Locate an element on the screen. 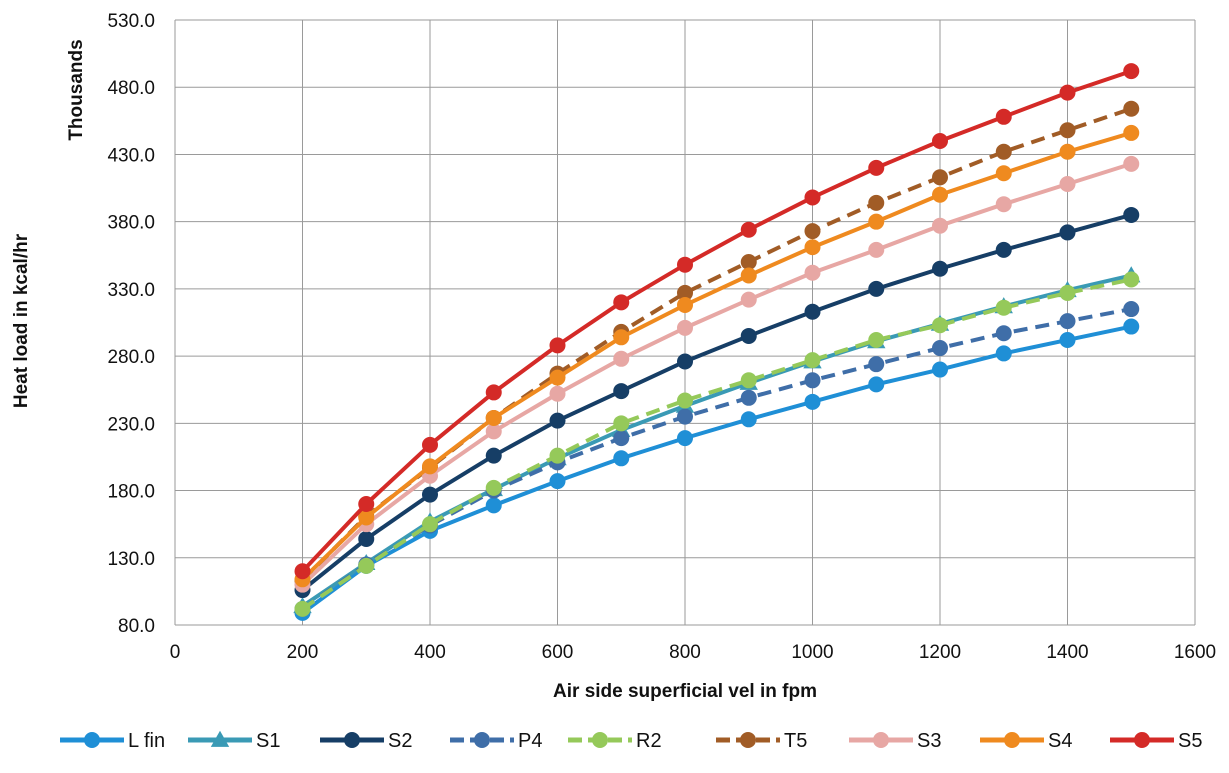 The image size is (1229, 773). y-tick-label: 380.0 is located at coordinates (131, 223).